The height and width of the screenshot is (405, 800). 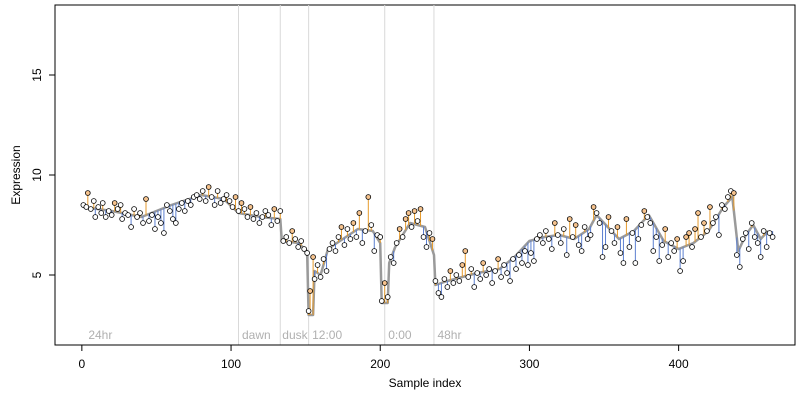 I want to click on annotation-label: 48hr, so click(x=449, y=335).